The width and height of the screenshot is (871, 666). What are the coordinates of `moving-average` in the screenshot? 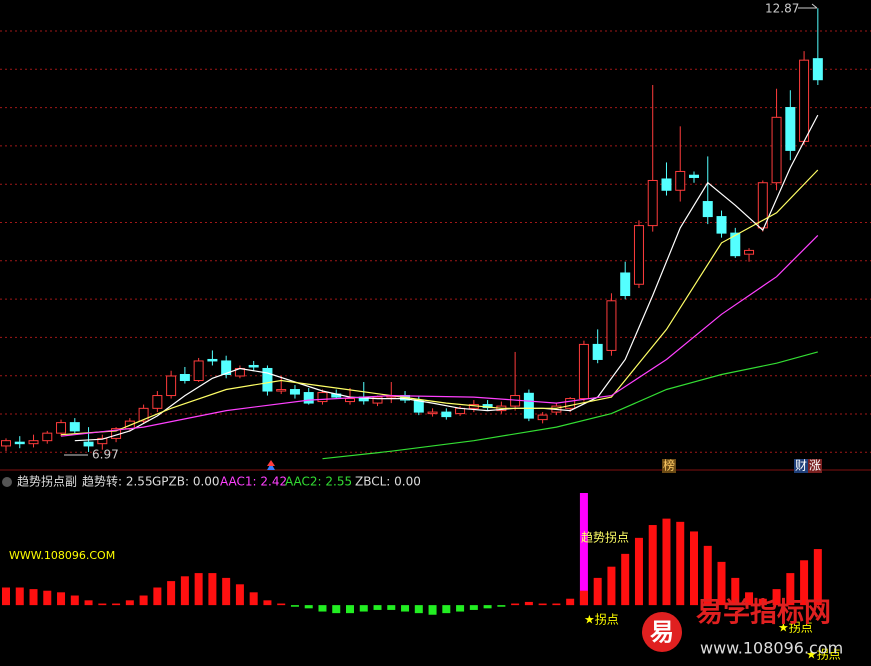 It's located at (570, 405).